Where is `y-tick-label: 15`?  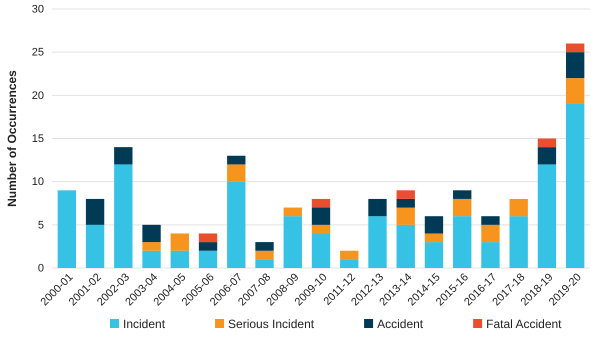 y-tick-label: 15 is located at coordinates (38, 139).